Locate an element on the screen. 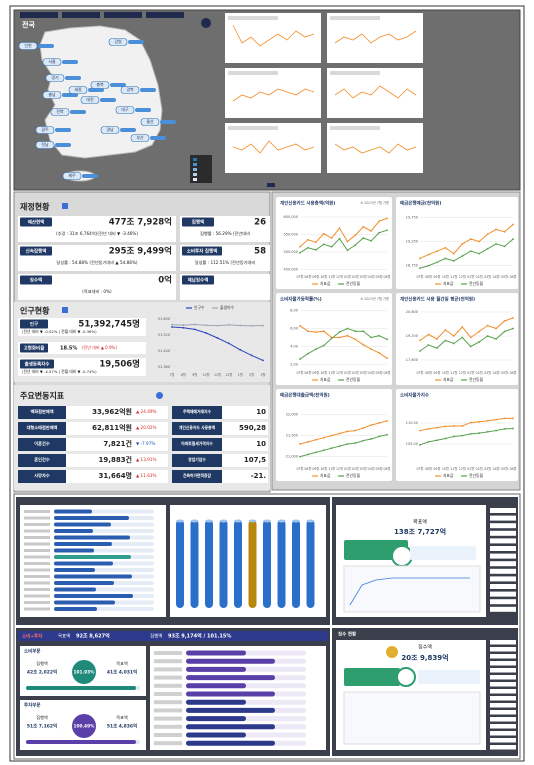  chart-title: 소비자물가등락률(%) is located at coordinates (301, 299).